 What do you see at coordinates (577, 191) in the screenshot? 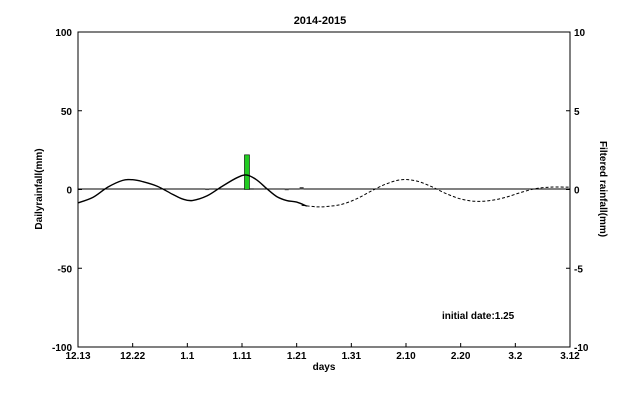
I see `y-tick-label-right: 0` at bounding box center [577, 191].